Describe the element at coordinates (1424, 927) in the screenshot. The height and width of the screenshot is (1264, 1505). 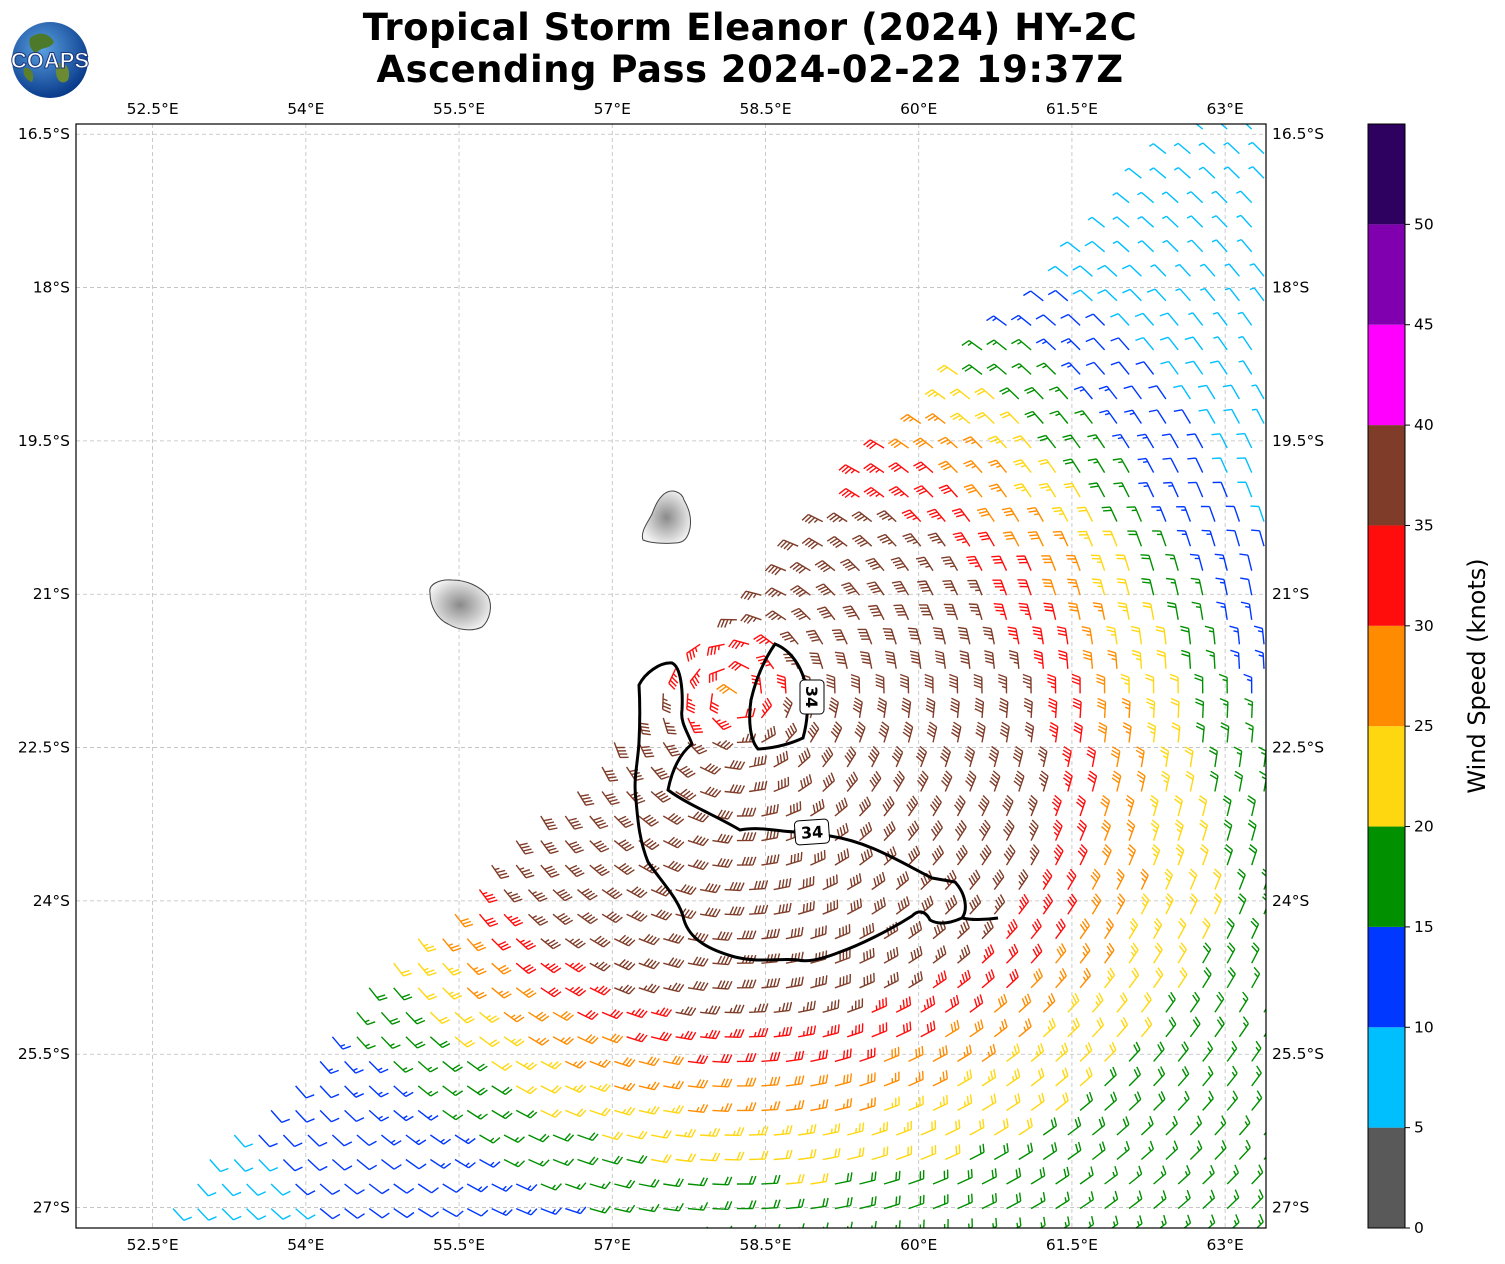
I see `colorbar-tick-label: 15` at that location.